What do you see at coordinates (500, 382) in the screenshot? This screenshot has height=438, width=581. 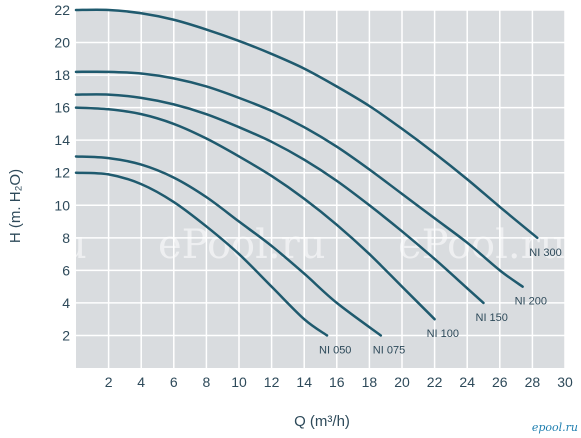 I see `x-tick-26: 26` at bounding box center [500, 382].